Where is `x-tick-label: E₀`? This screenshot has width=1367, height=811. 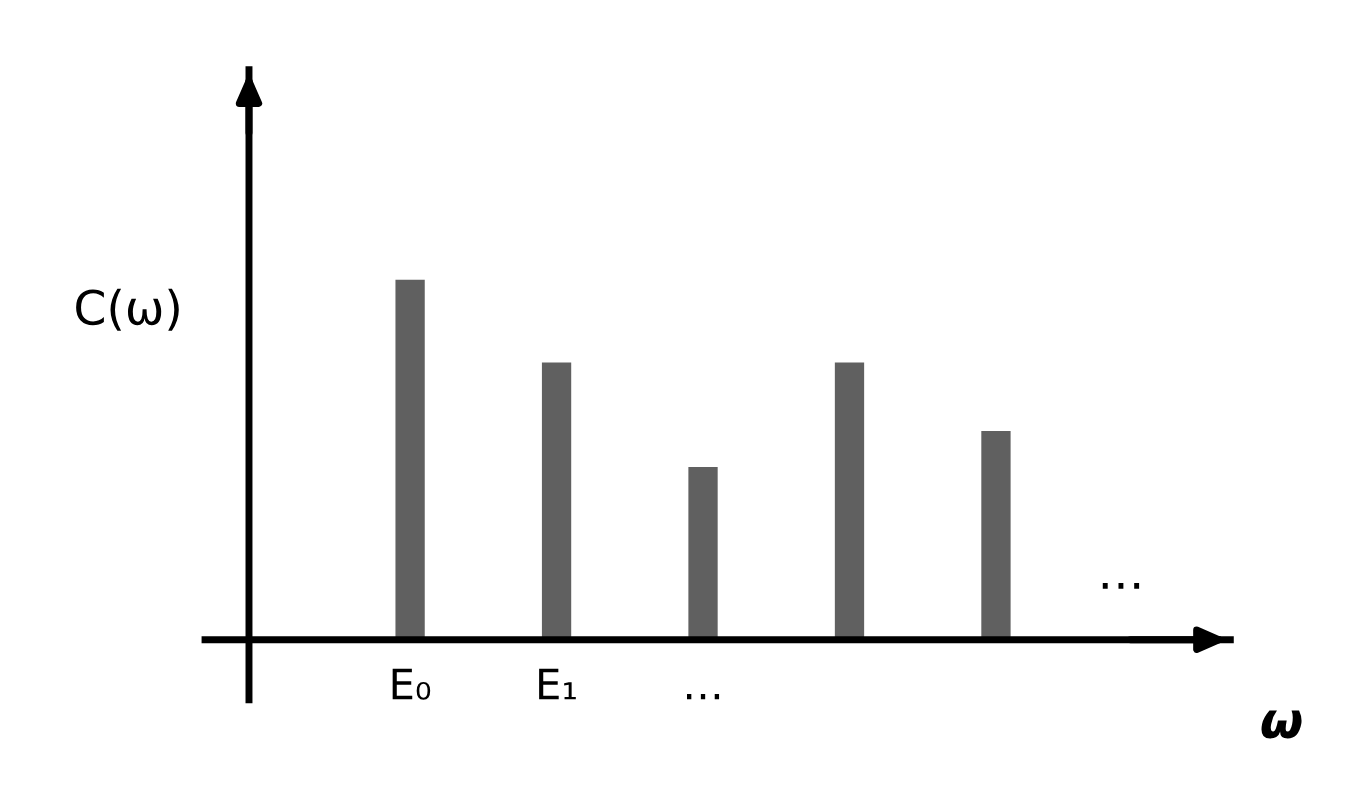 x-tick-label: E₀ is located at coordinates (411, 684).